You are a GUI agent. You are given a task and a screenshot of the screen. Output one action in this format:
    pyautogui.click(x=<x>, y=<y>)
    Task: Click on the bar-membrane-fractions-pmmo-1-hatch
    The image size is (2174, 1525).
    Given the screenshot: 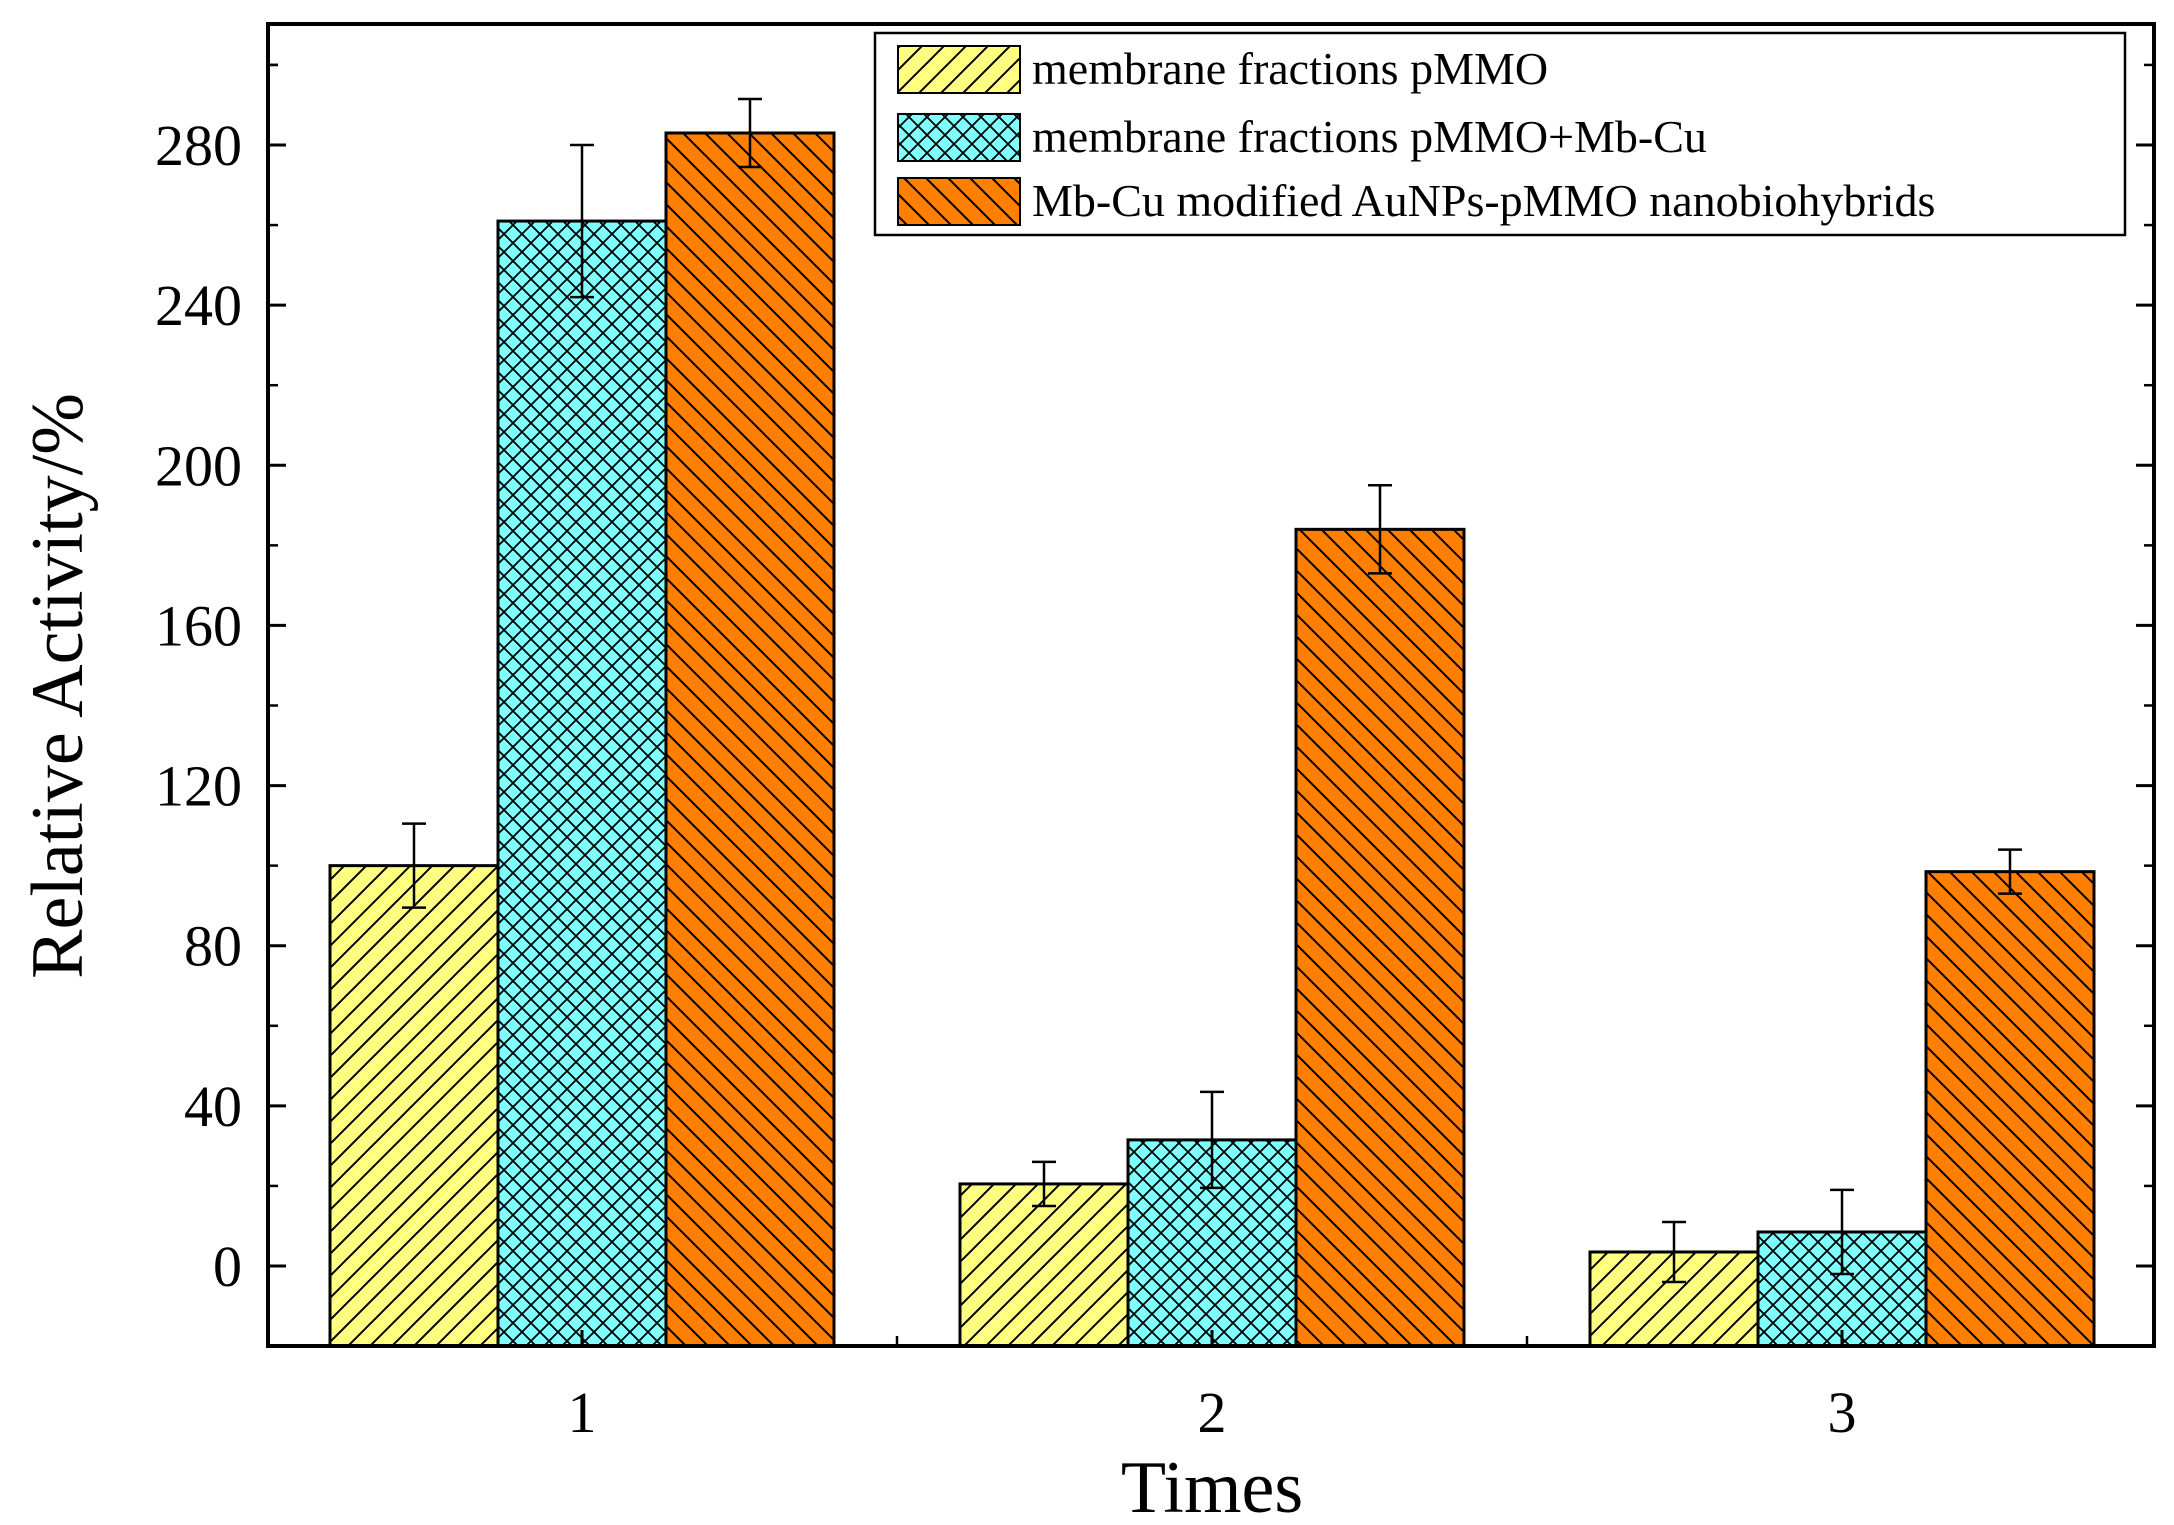 What is the action you would take?
    pyautogui.click(x=414, y=1106)
    